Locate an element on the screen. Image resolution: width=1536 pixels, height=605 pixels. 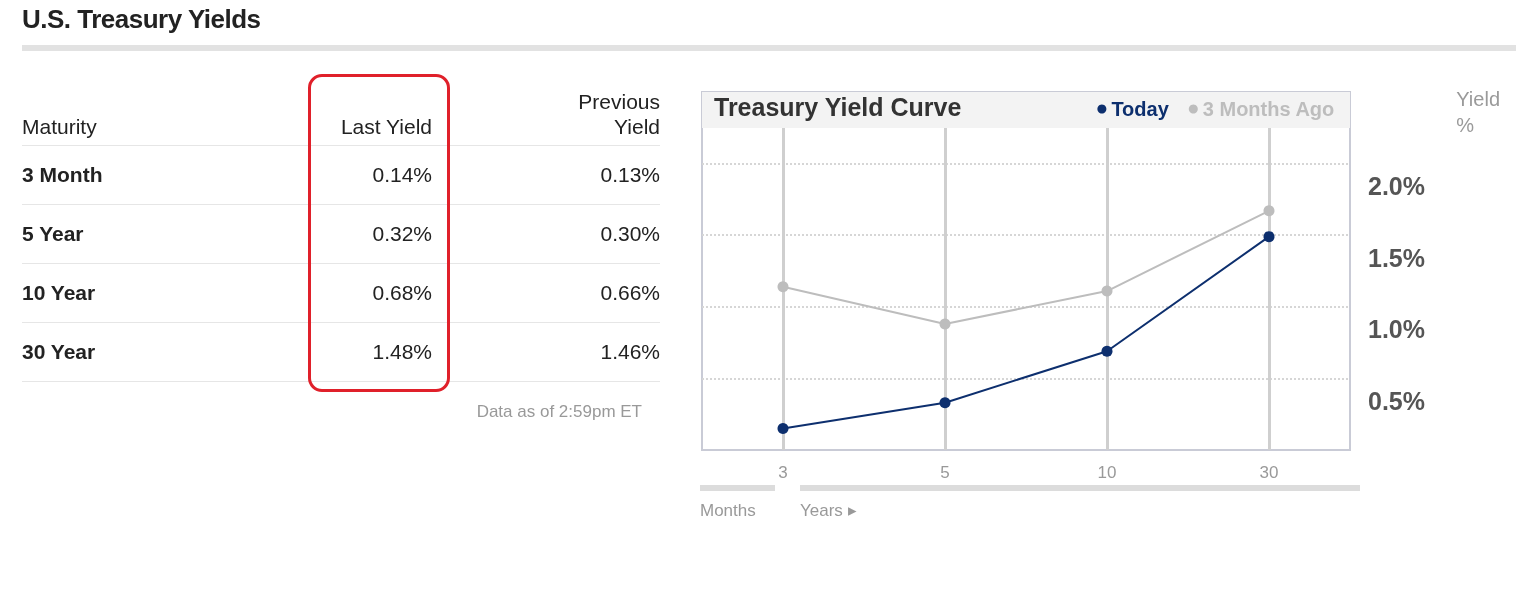
text: U.S. Treasury Yields is located at coordinates (769, 27).